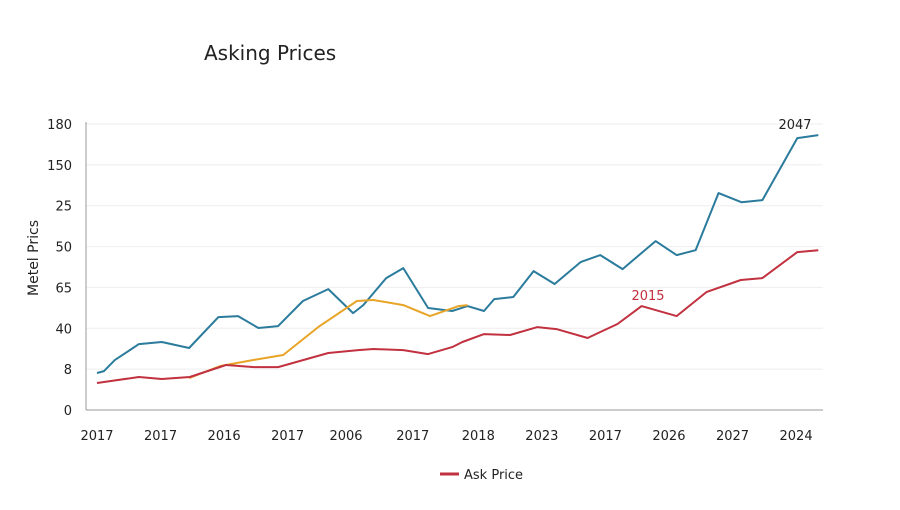 The width and height of the screenshot is (900, 510). What do you see at coordinates (270, 53) in the screenshot?
I see `chart-title: Asking Prices` at bounding box center [270, 53].